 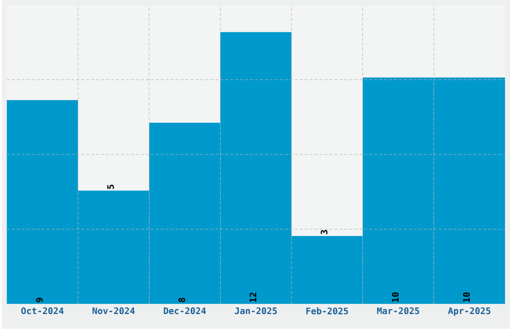 I want to click on x-tick-label: Nov-2024, so click(x=113, y=311).